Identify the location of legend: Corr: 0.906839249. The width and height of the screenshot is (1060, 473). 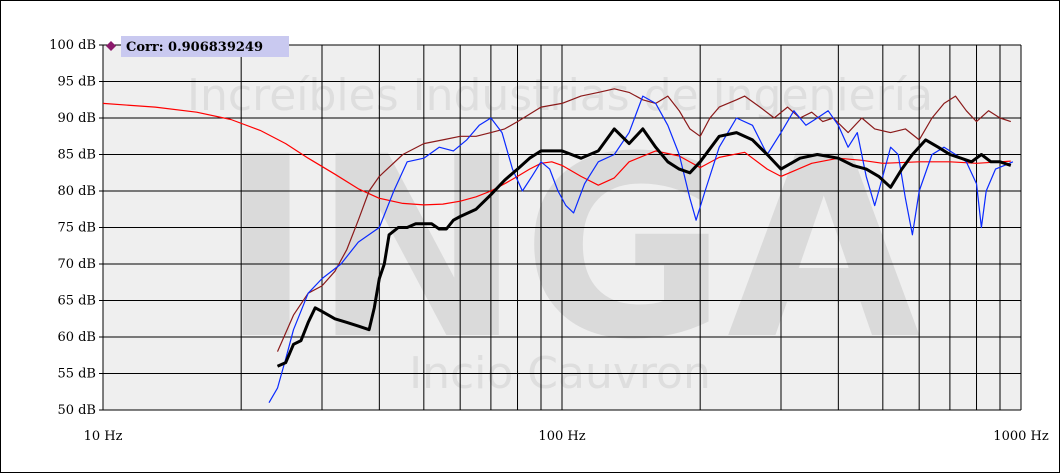
(197, 46).